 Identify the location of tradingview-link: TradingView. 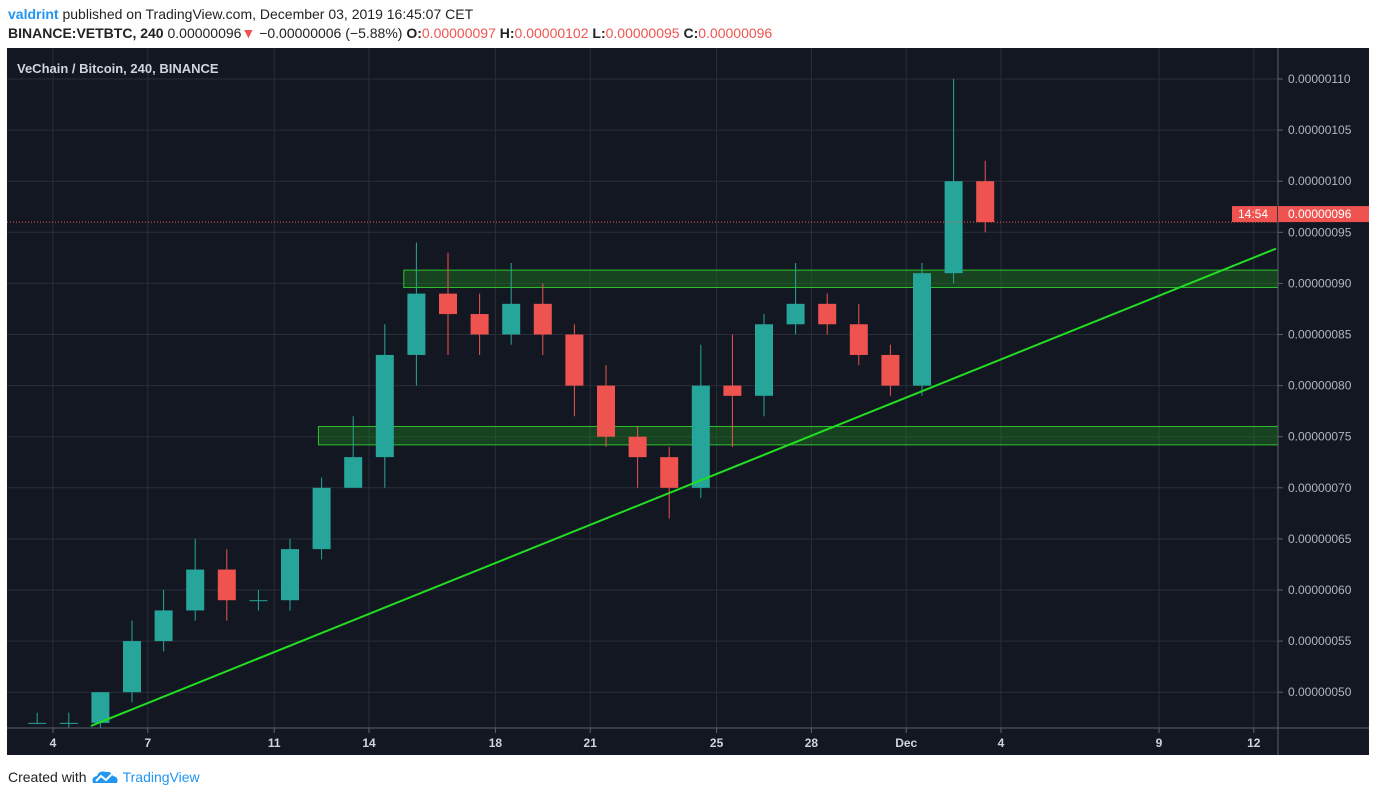
(161, 777).